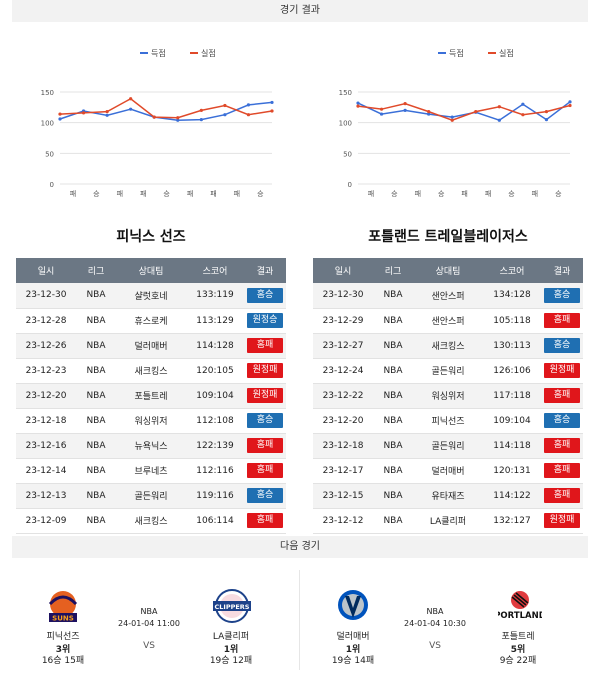 This screenshot has height=681, width=600. What do you see at coordinates (518, 650) in the screenshot?
I see `next-team-rank: 5위` at bounding box center [518, 650].